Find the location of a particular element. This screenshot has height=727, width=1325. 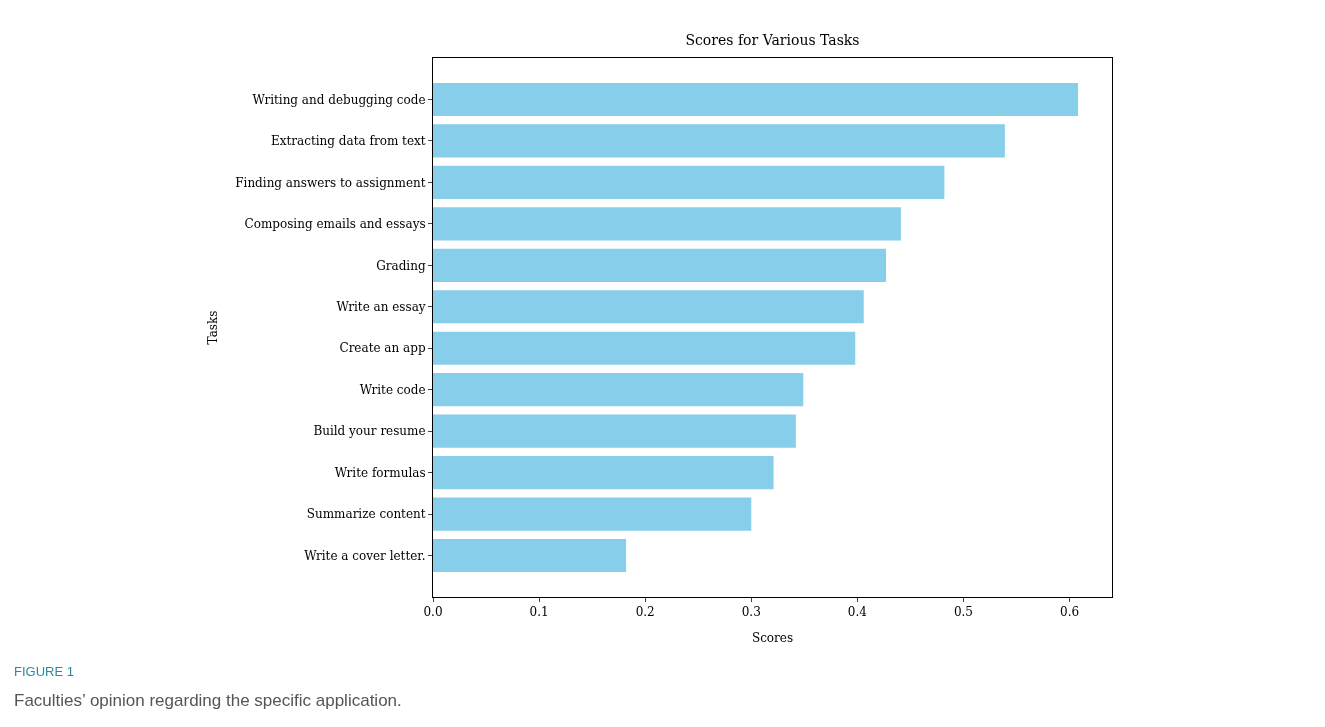

x-tick-label: 0.4 is located at coordinates (857, 612).